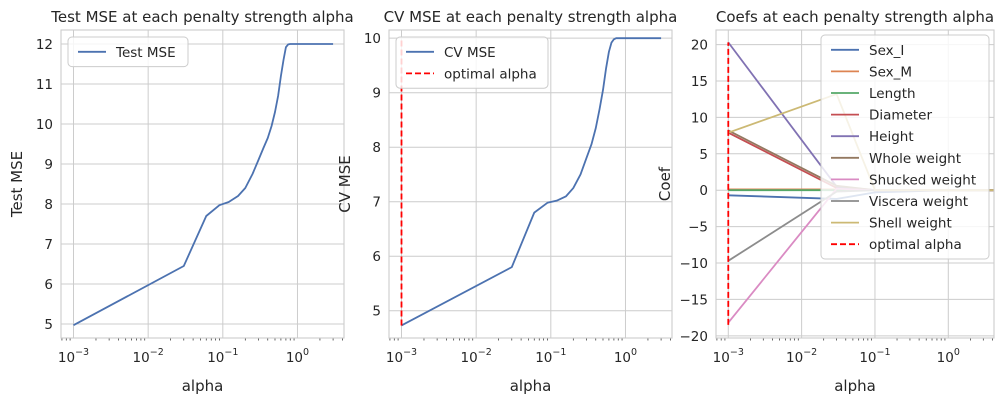  I want to click on legend-label: Diameter, so click(900, 116).